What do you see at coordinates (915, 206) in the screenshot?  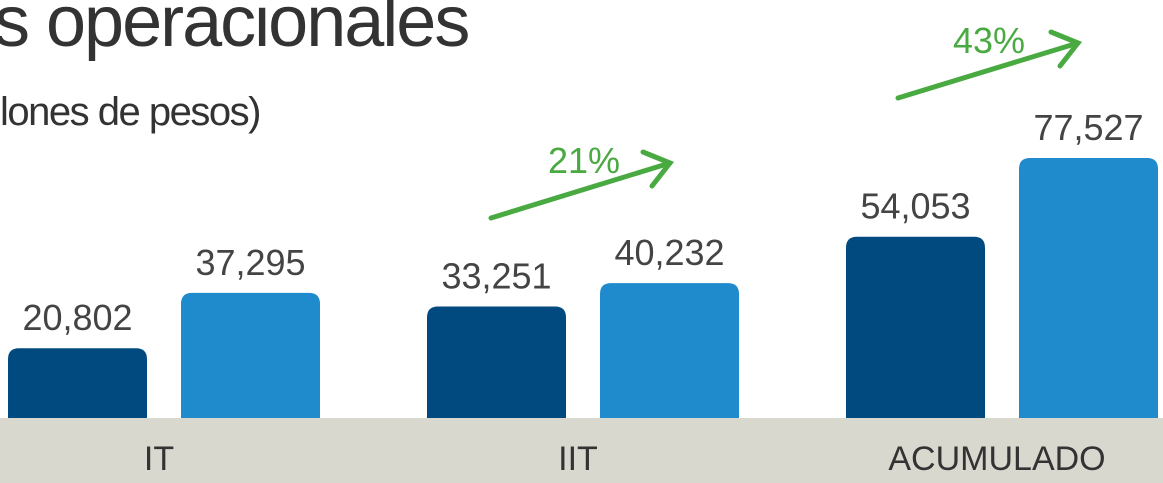 I see `value-label: 54,053` at bounding box center [915, 206].